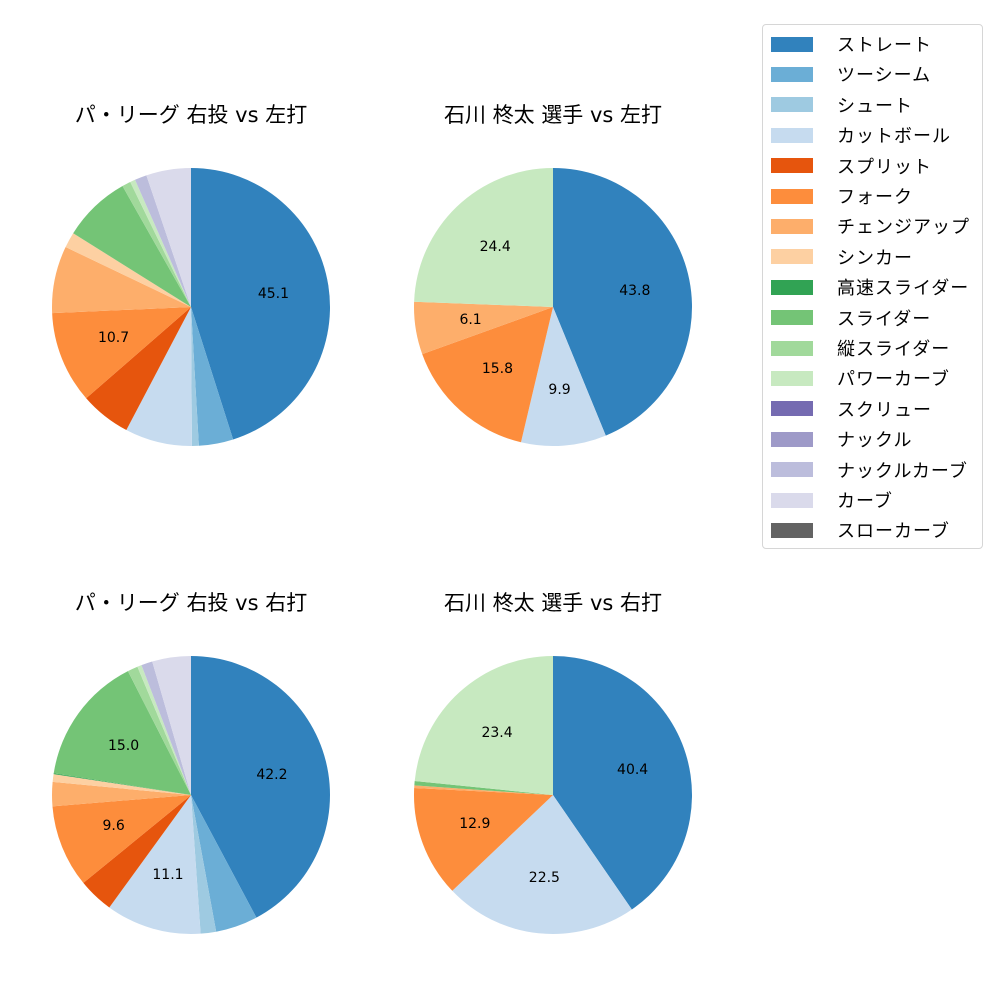 The width and height of the screenshot is (1000, 1000). Describe the element at coordinates (860, 530) in the screenshot. I see `legend-item: スローカーブ` at that location.